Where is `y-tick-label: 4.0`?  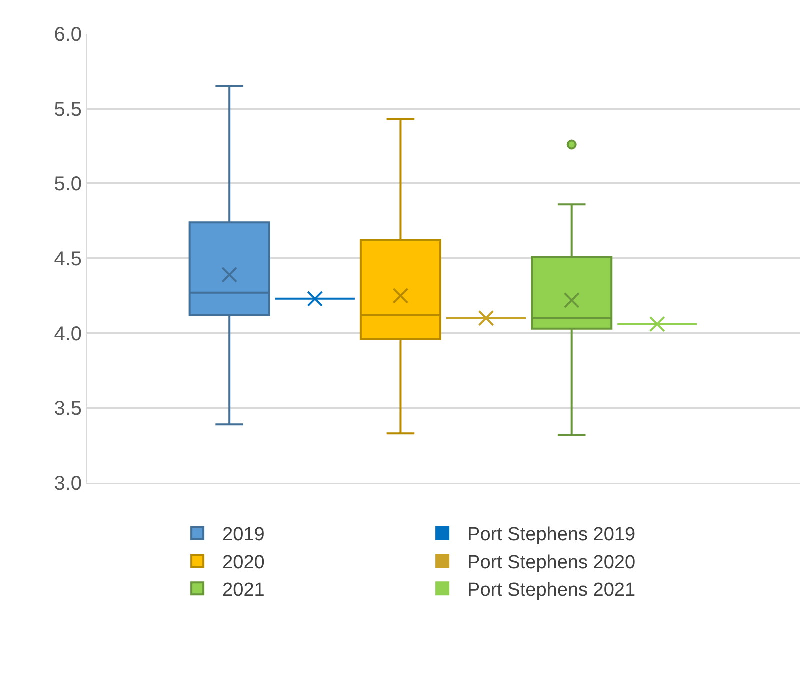 y-tick-label: 4.0 is located at coordinates (68, 334).